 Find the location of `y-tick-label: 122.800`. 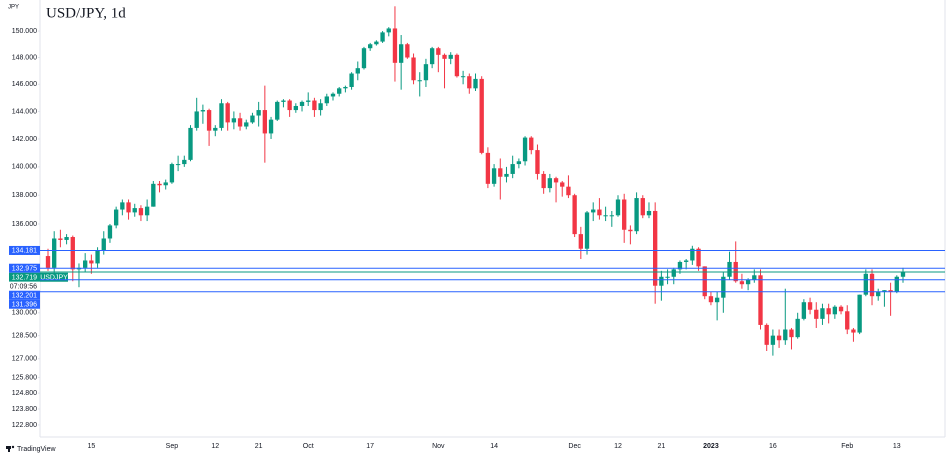

y-tick-label: 122.800 is located at coordinates (24, 425).